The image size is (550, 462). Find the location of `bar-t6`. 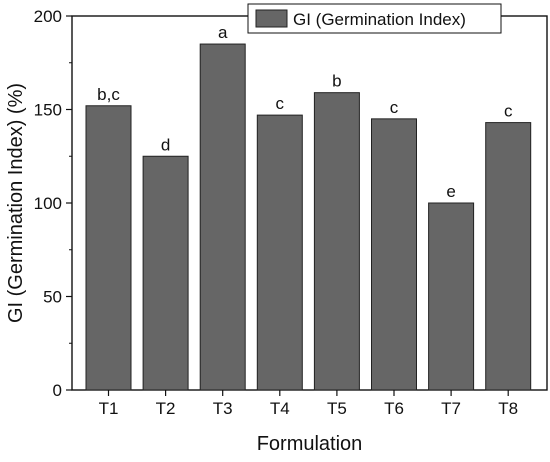

bar-t6 is located at coordinates (394, 254).